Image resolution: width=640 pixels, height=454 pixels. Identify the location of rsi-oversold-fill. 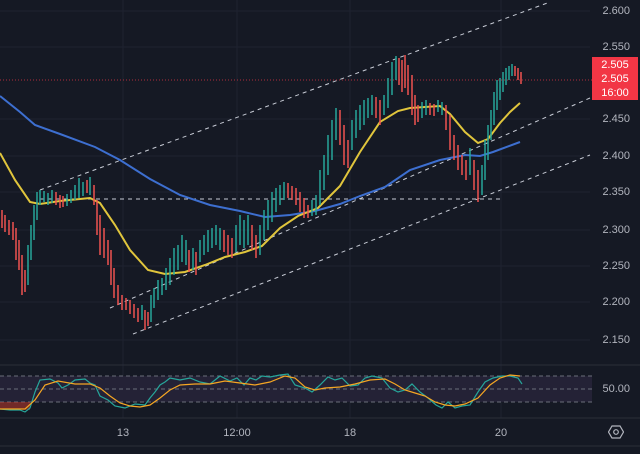
(15, 406).